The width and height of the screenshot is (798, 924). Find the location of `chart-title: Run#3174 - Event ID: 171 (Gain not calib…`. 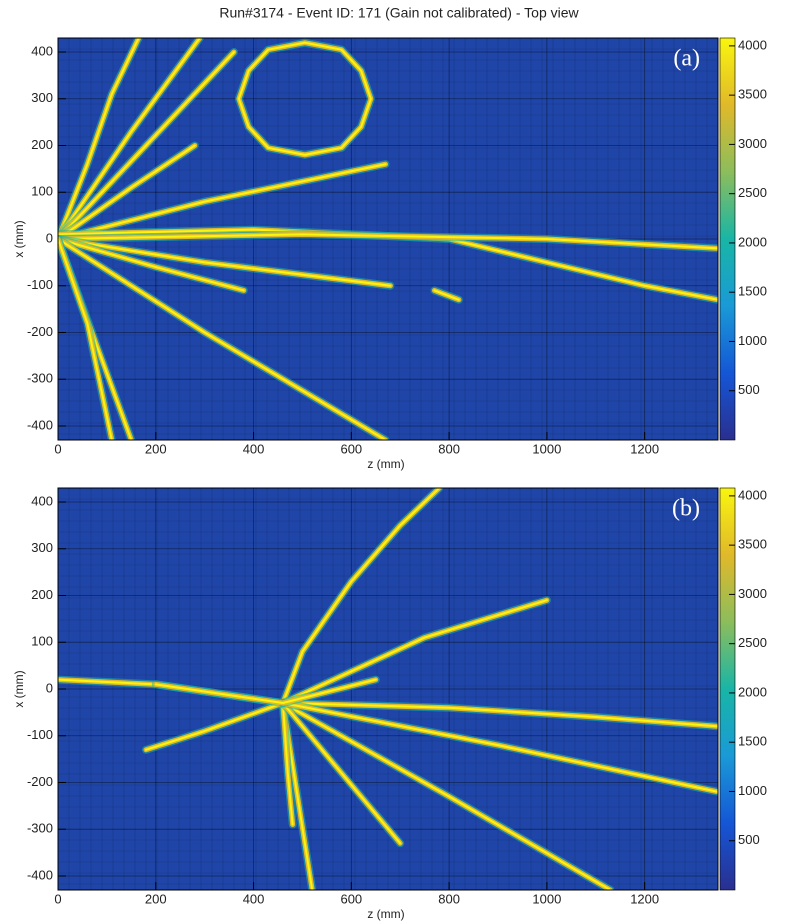

chart-title: Run#3174 - Event ID: 171 (Gain not calib… is located at coordinates (399, 13).